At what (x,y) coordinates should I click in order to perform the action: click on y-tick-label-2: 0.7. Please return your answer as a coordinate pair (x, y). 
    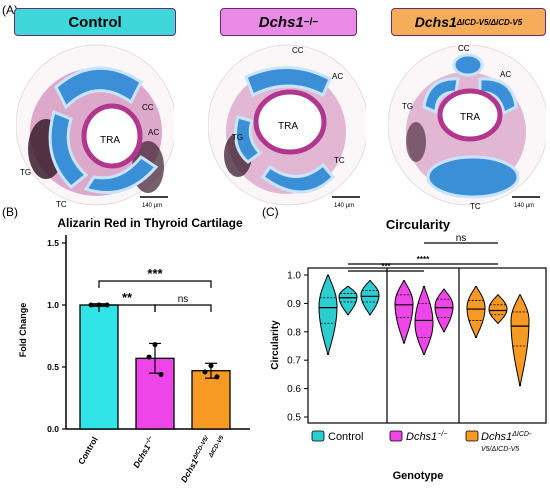
    Looking at the image, I should click on (294, 361).